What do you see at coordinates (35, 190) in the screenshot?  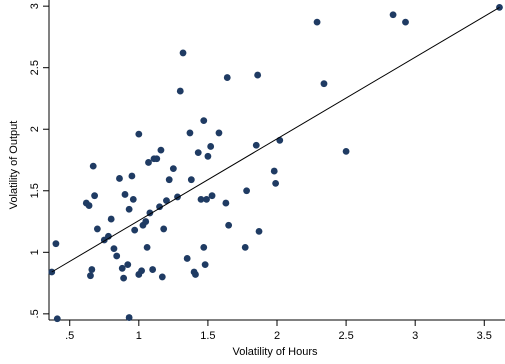 I see `y-tick-label: 1.5` at bounding box center [35, 190].